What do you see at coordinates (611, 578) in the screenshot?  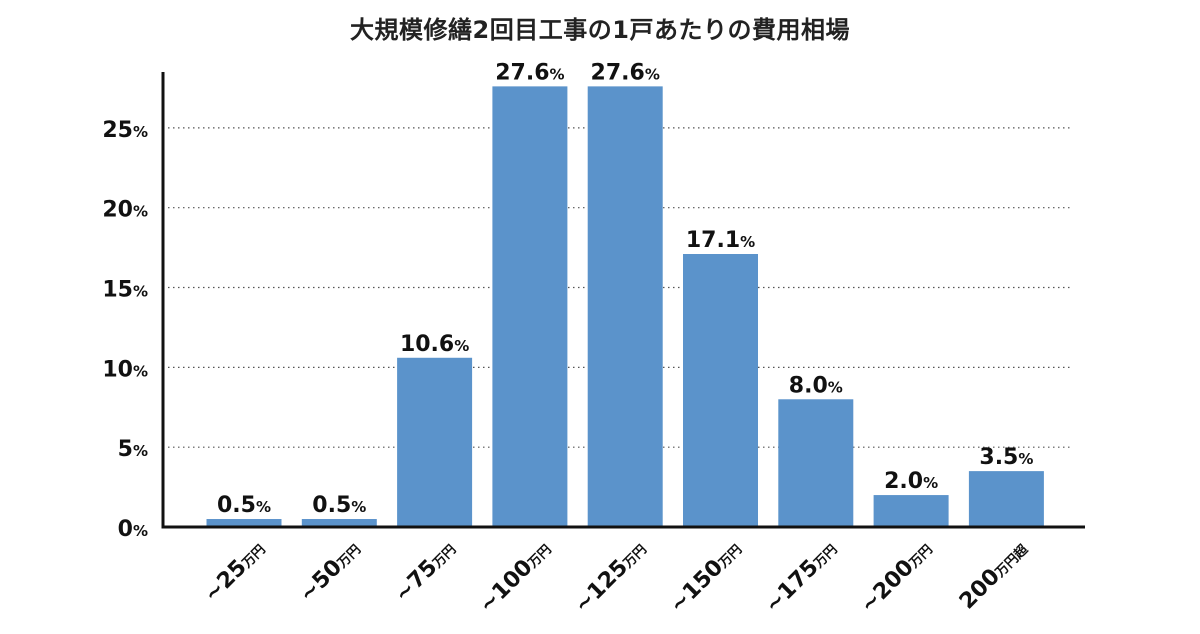 I see `x-tick-label: ~125万円` at bounding box center [611, 578].